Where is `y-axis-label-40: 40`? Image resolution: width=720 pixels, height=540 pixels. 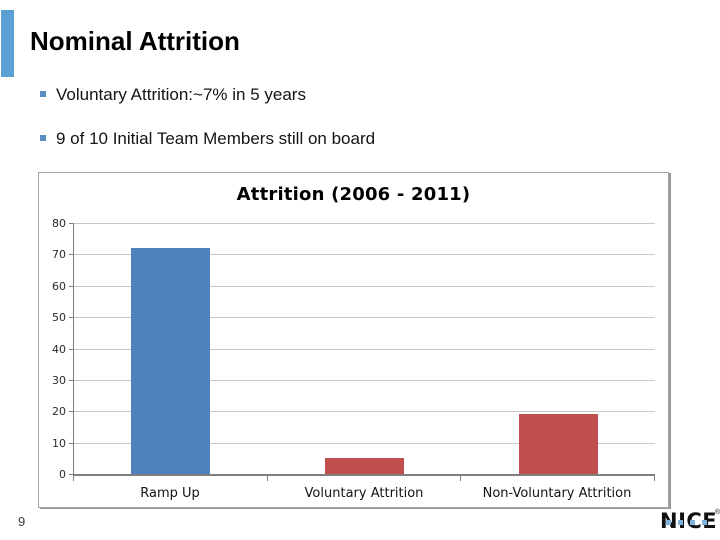
y-axis-label-40: 40 is located at coordinates (59, 349).